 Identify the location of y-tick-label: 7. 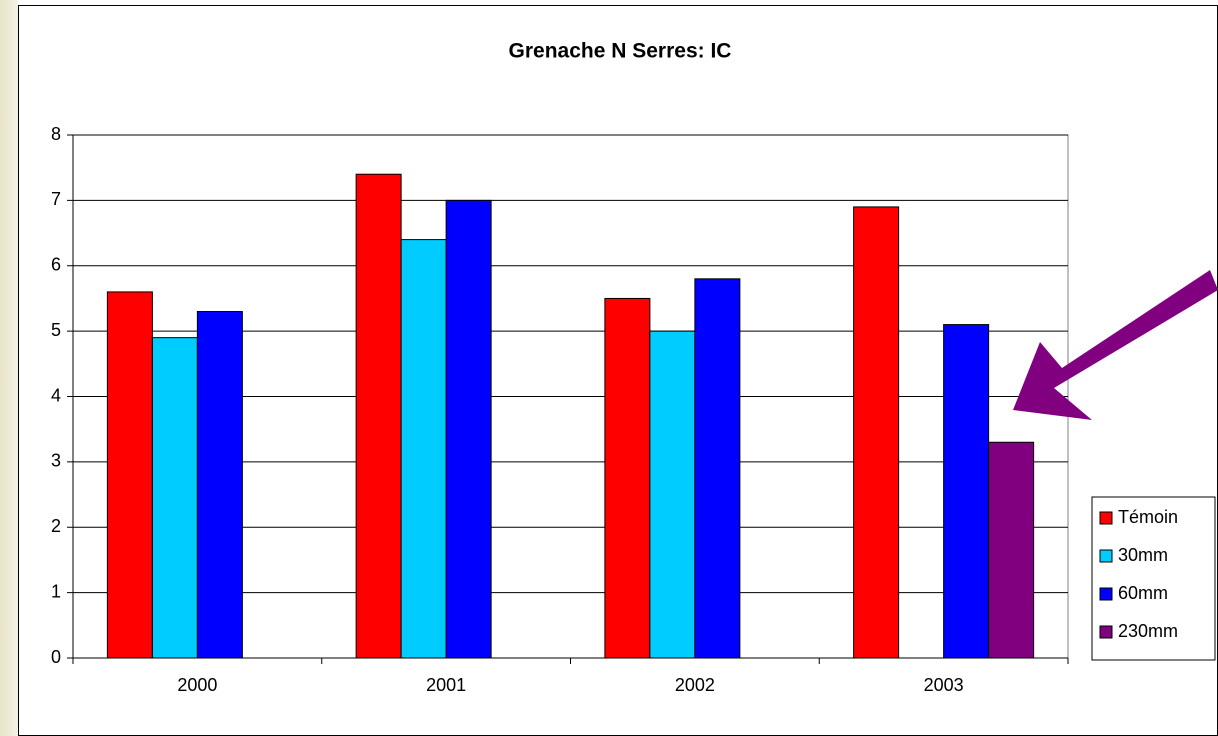
(56, 199).